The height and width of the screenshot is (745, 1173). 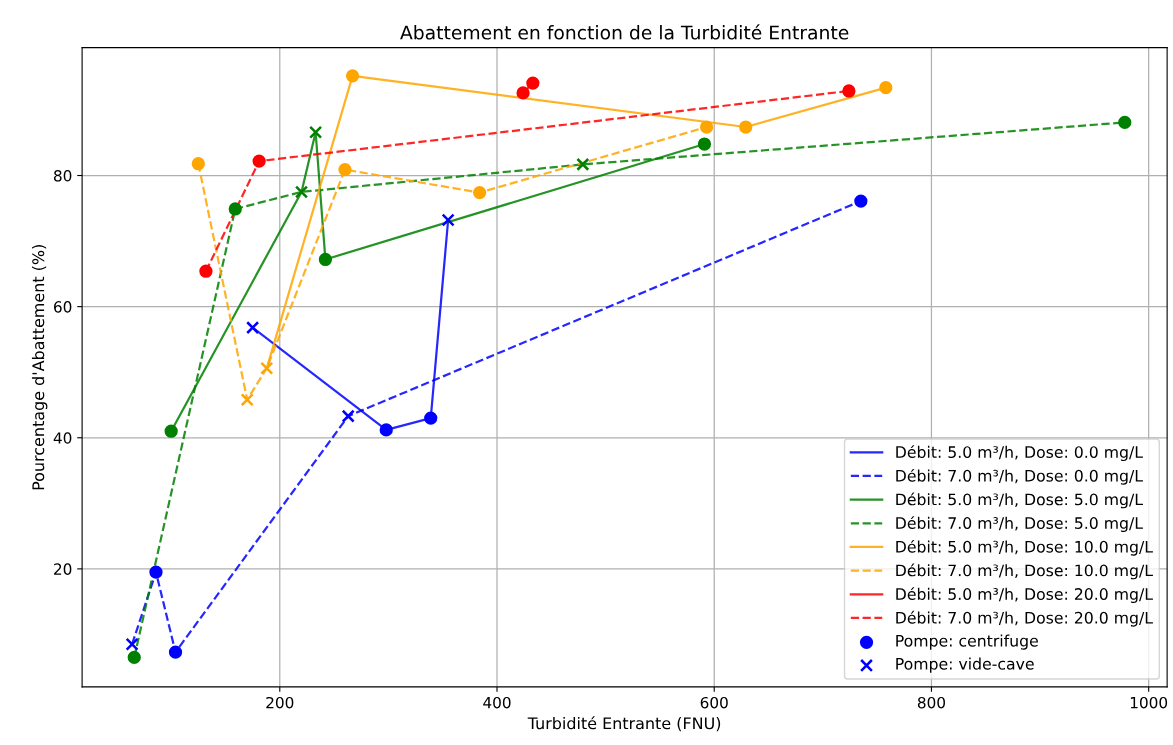 I want to click on legend-label: Débit: 7.0 m³/h, Dose: 20.0 mg/L, so click(x=1024, y=618).